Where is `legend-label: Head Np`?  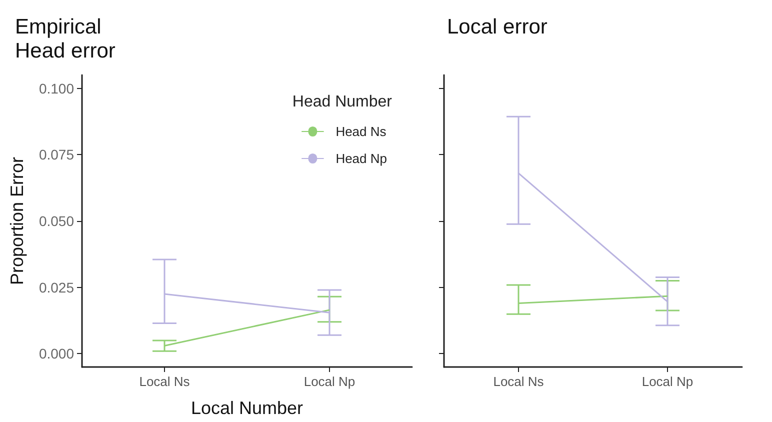 legend-label: Head Np is located at coordinates (362, 158).